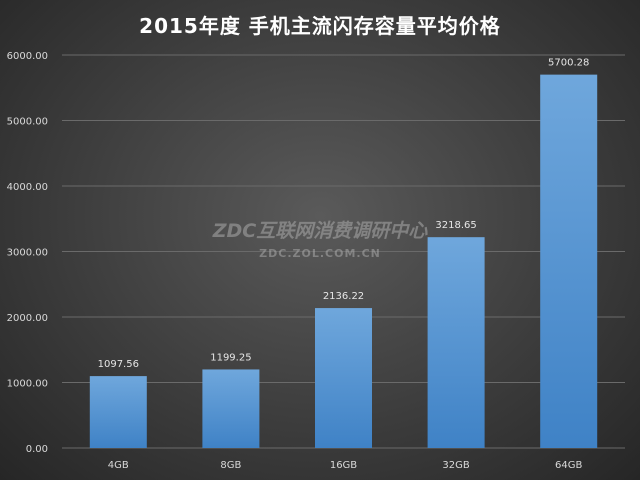 This screenshot has width=640, height=480. What do you see at coordinates (118, 364) in the screenshot?
I see `data-label: 1097.56` at bounding box center [118, 364].